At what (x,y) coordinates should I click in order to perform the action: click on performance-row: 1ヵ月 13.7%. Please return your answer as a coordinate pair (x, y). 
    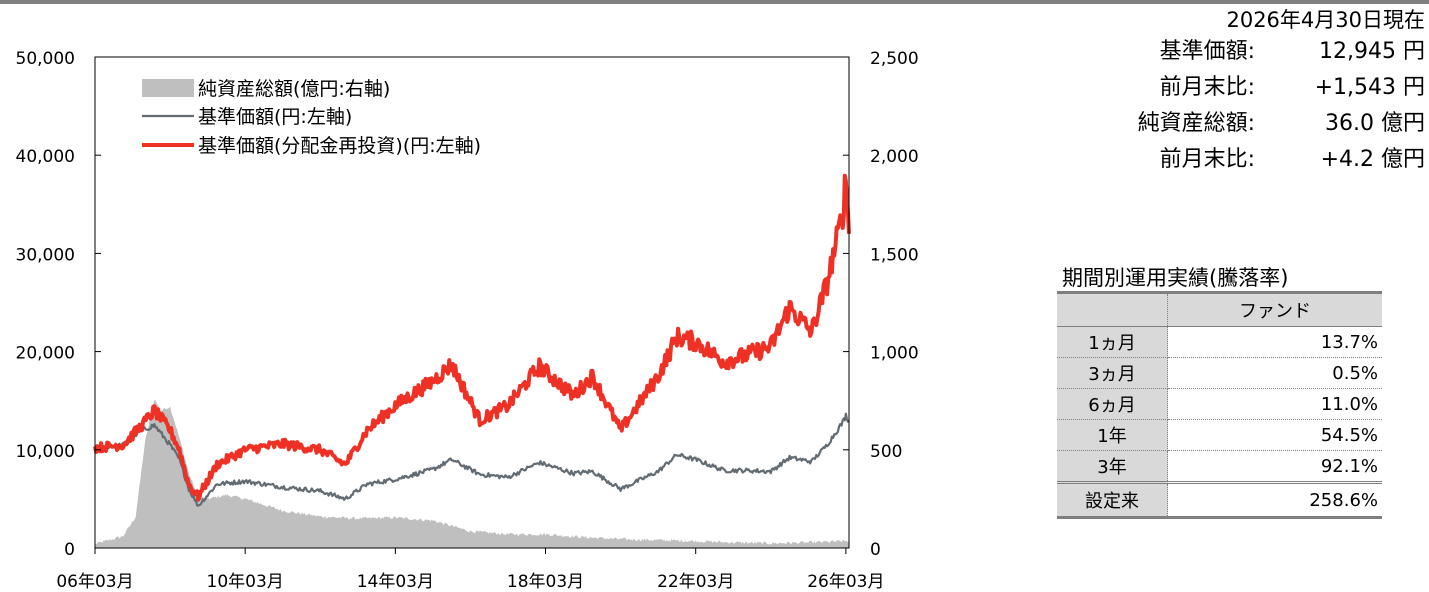
    Looking at the image, I should click on (1219, 342).